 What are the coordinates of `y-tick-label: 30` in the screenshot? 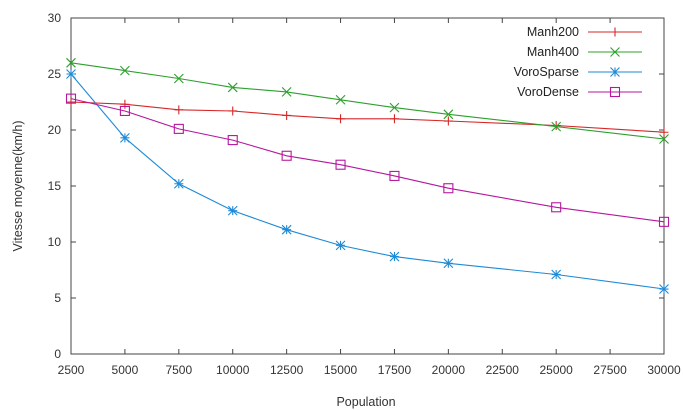 It's located at (55, 18).